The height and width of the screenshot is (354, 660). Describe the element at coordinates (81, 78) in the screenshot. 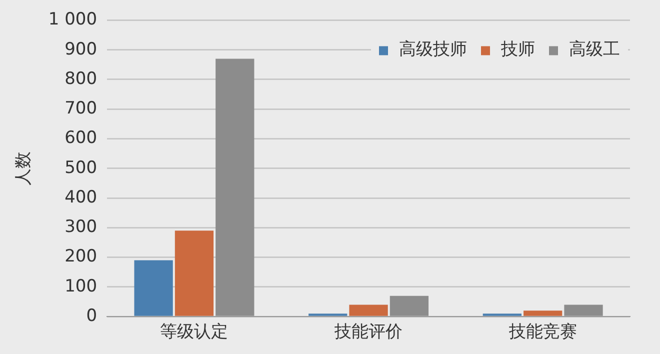

I see `y-tick-label: 800` at that location.